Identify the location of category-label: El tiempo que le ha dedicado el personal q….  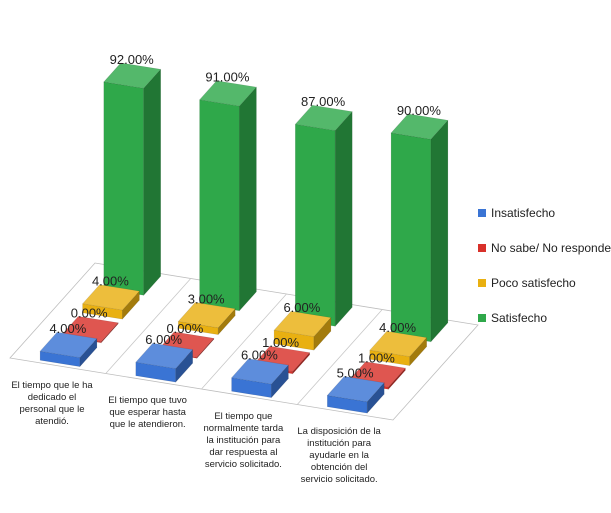
(52, 404).